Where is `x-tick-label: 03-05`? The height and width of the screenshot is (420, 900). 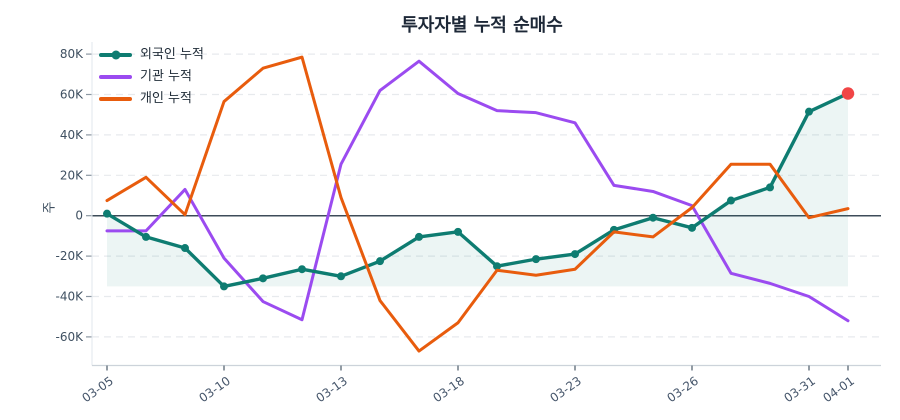 x-tick-label: 03-05 is located at coordinates (97, 389).